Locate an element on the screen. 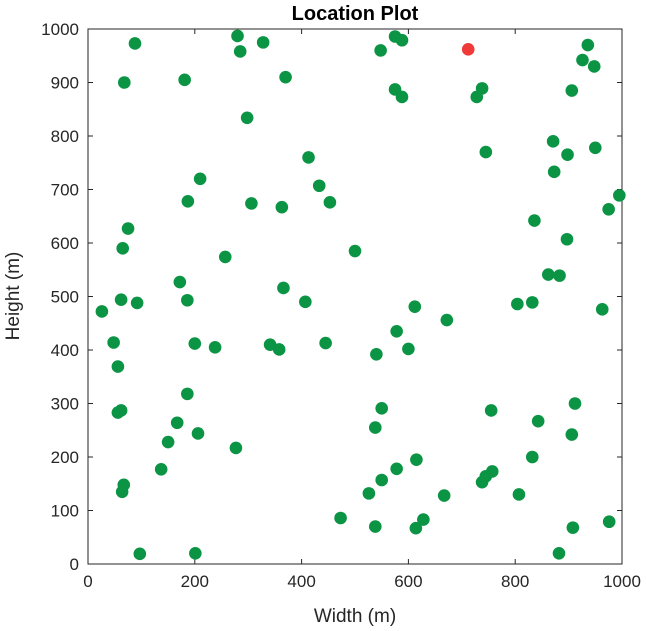 This screenshot has height=631, width=646. y-tick-label: 1000 is located at coordinates (60, 29).